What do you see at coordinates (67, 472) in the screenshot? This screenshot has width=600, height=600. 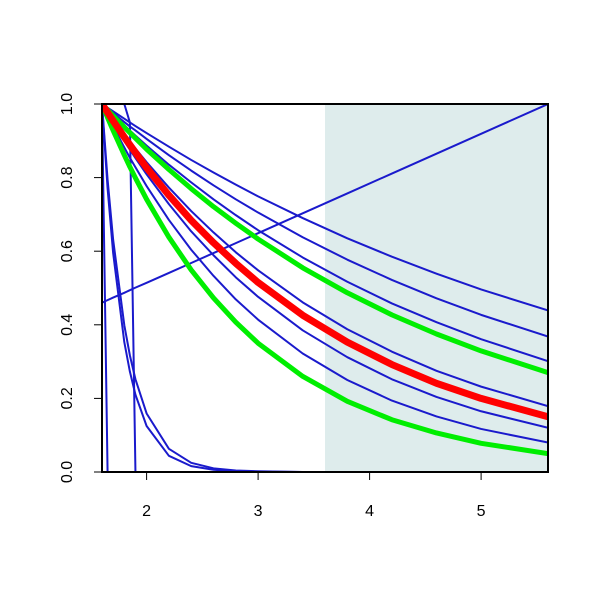 I see `y-tick-label: 0.0` at bounding box center [67, 472].